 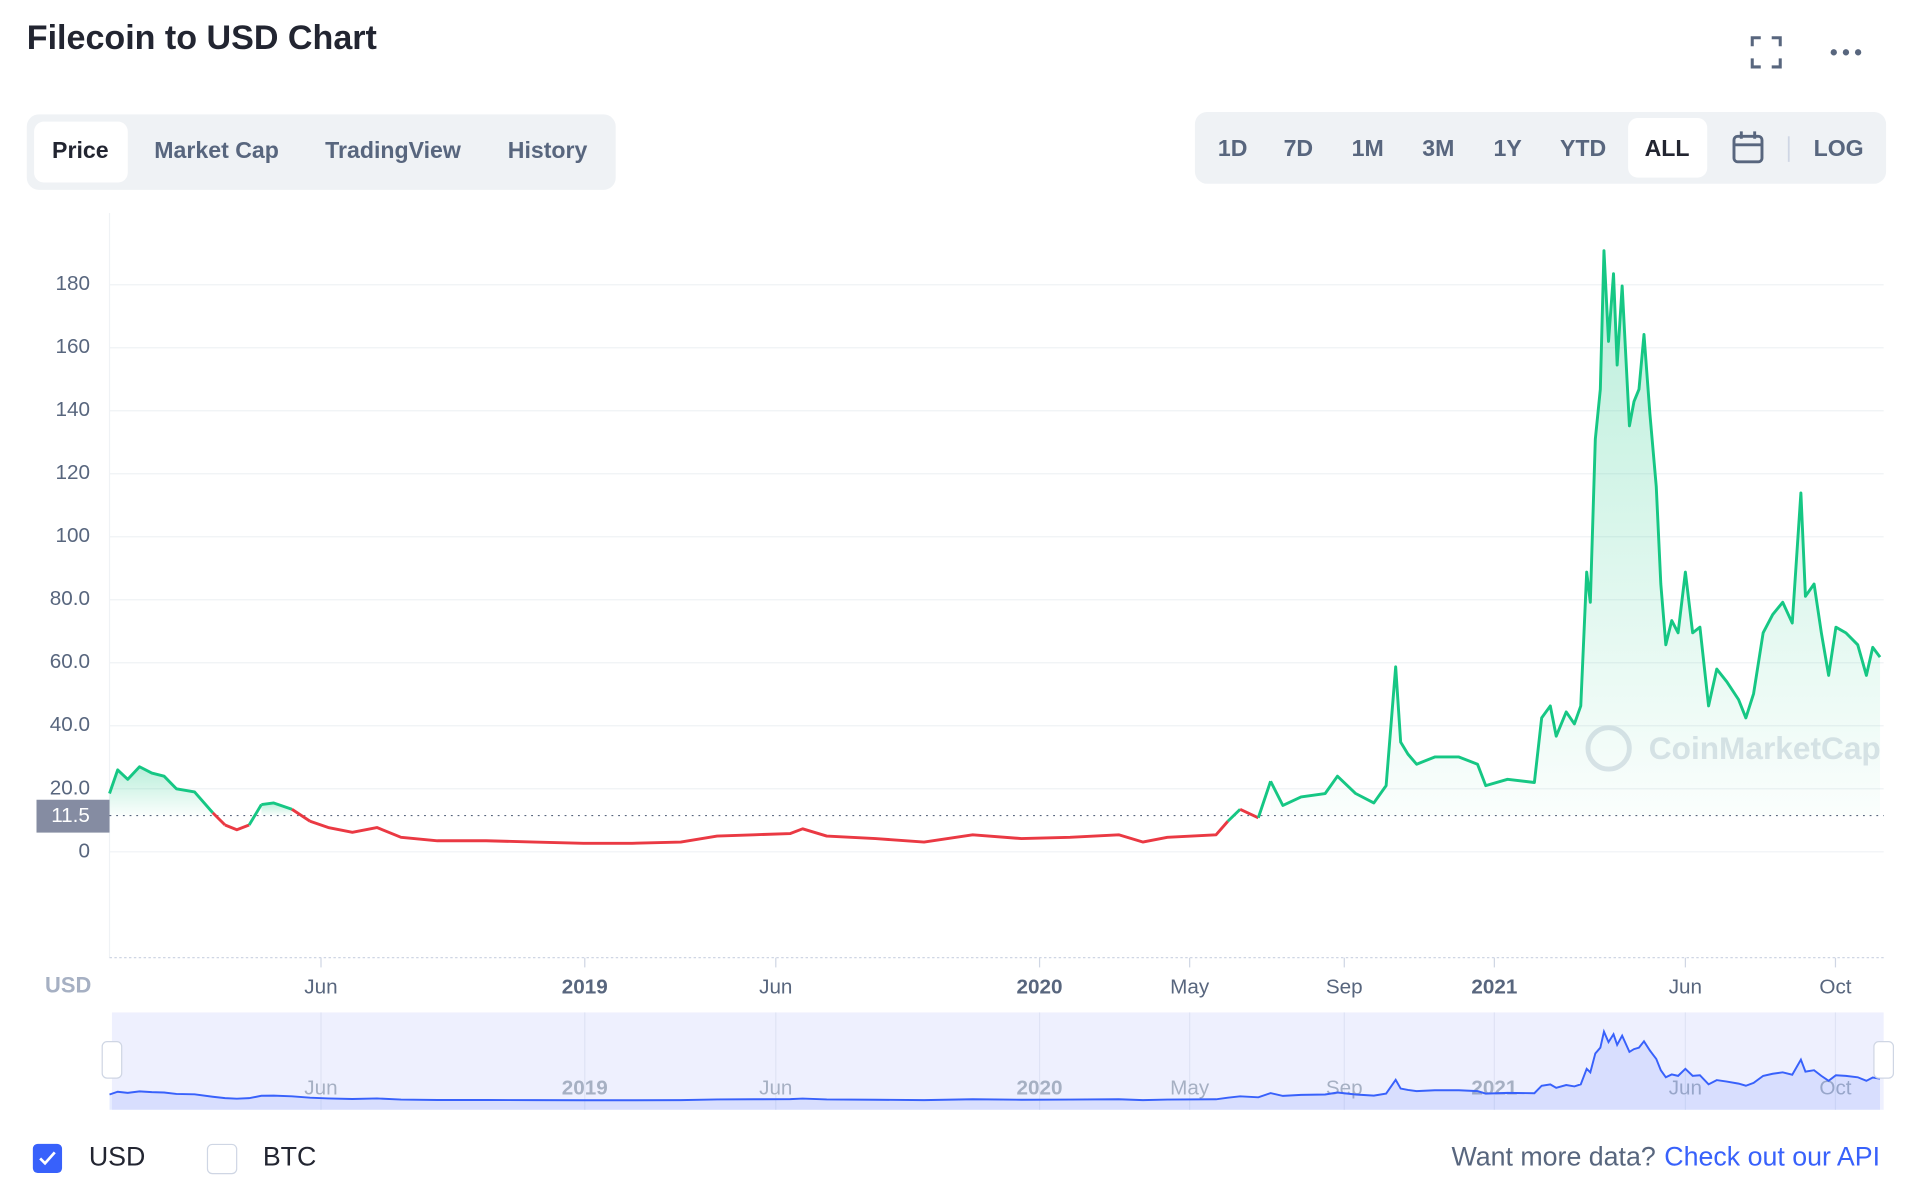 What do you see at coordinates (70, 787) in the screenshot?
I see `y-tick-label: 20.0` at bounding box center [70, 787].